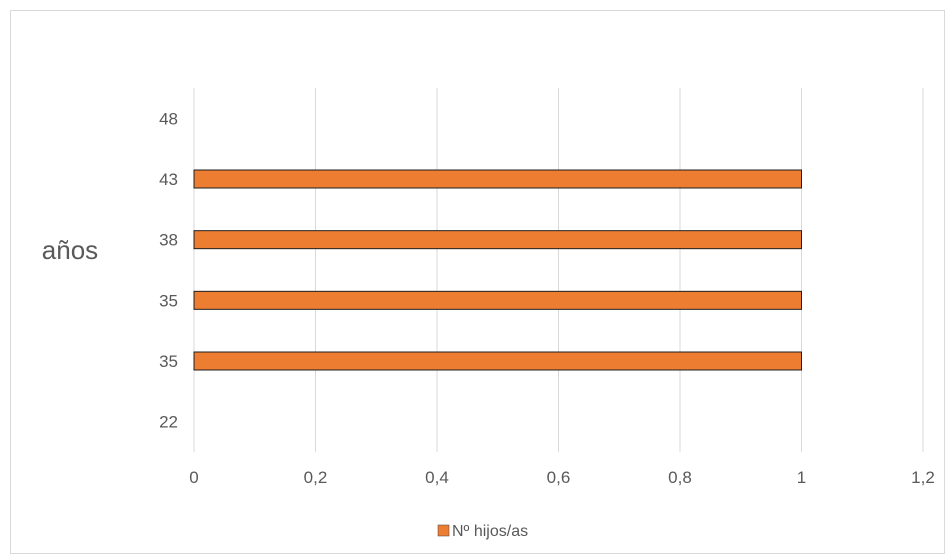 The image size is (947, 556). I want to click on y-tick-label: 43, so click(168, 179).